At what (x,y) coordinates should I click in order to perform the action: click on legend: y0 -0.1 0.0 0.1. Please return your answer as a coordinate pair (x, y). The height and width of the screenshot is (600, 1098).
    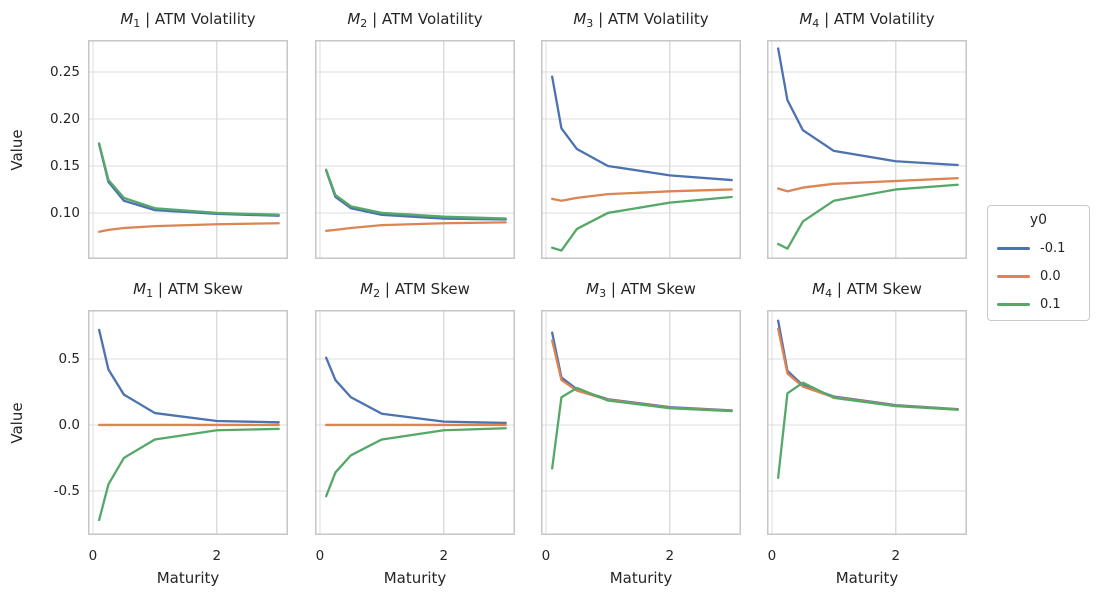
    Looking at the image, I should click on (1038, 263).